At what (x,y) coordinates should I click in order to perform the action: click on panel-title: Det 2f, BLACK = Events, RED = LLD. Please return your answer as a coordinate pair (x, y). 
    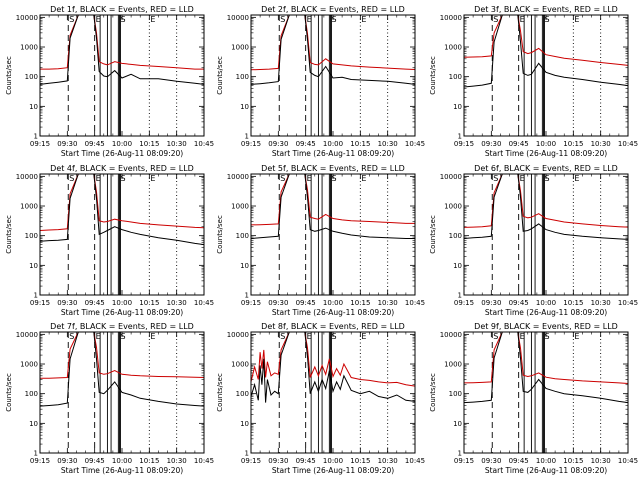
    Looking at the image, I should click on (333, 9).